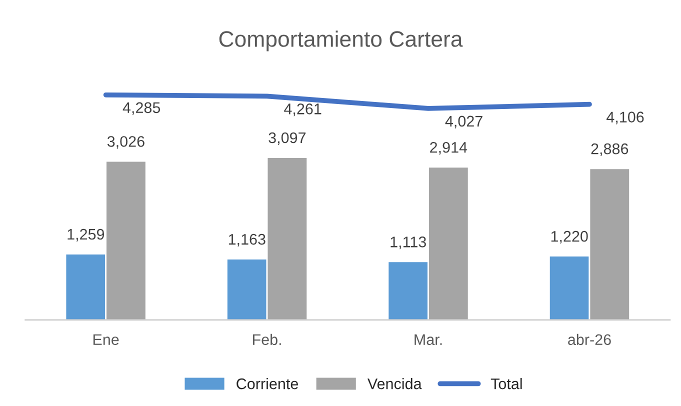 This screenshot has width=681, height=406. What do you see at coordinates (106, 340) in the screenshot?
I see `x-tick-label: Ene` at bounding box center [106, 340].